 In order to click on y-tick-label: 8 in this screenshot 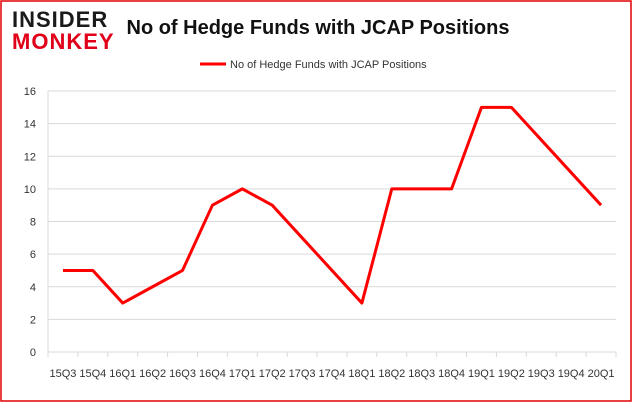, I will do `click(33, 223)`.